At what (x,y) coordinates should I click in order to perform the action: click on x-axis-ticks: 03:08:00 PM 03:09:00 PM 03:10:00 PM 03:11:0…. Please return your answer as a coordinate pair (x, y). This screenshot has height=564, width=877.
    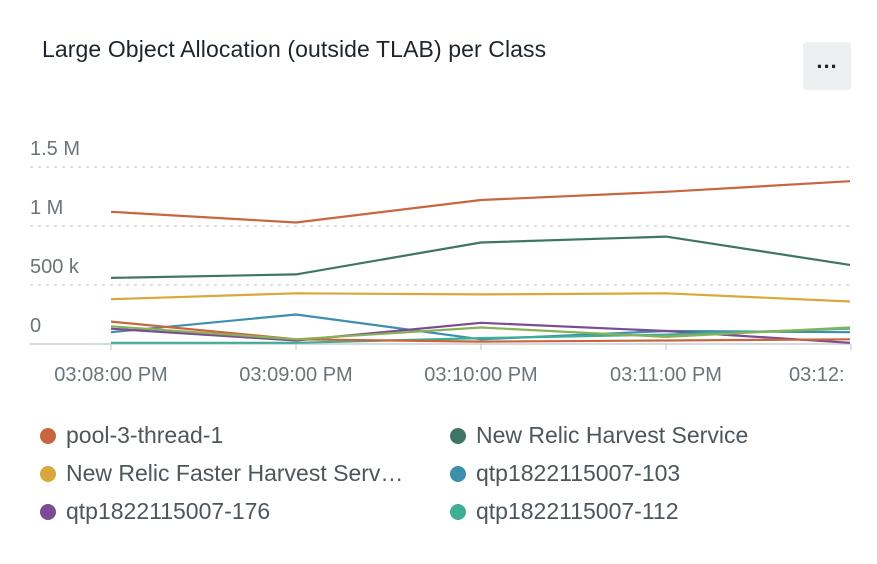
    Looking at the image, I should click on (453, 365).